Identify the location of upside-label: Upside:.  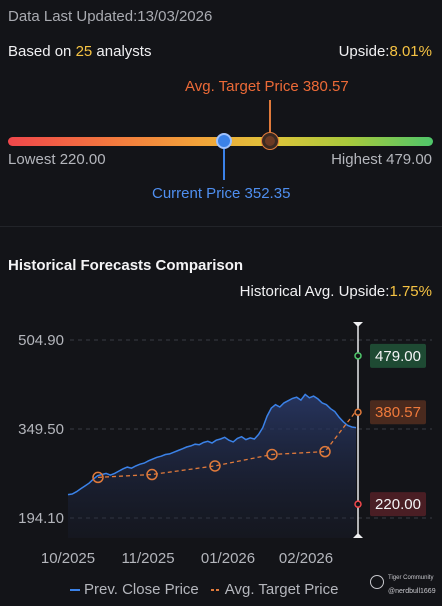
(364, 51).